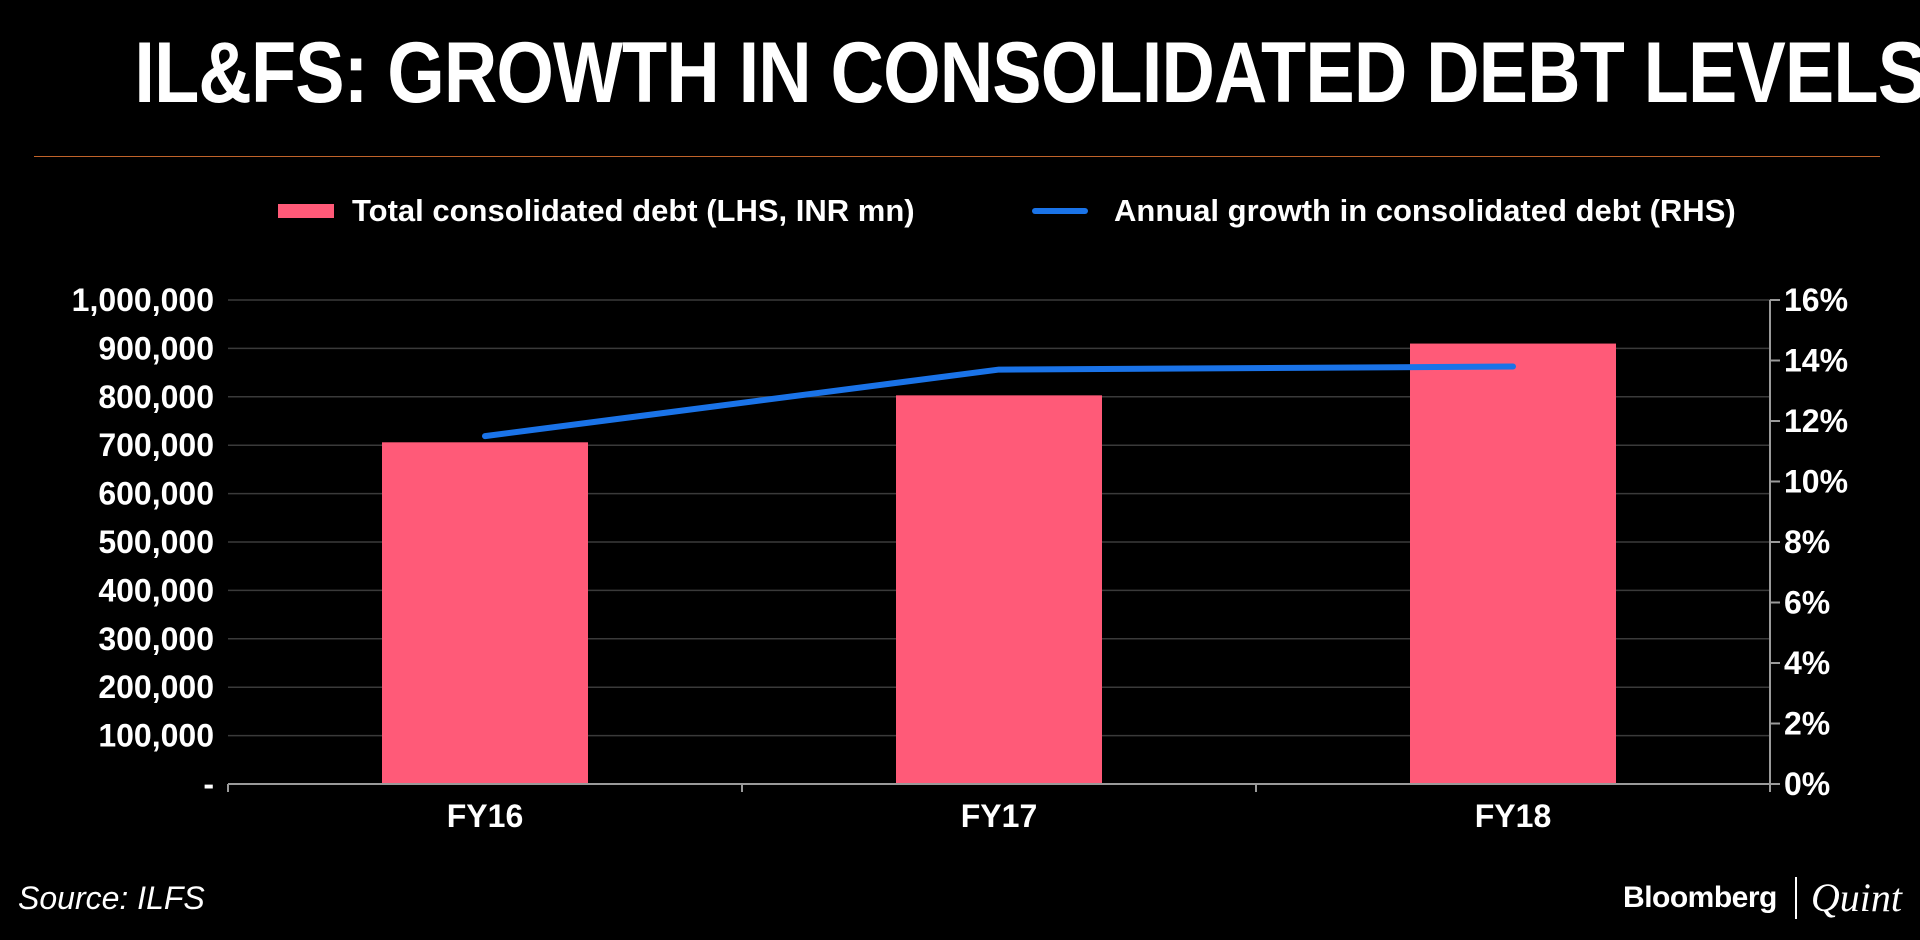 Image resolution: width=1920 pixels, height=940 pixels. Describe the element at coordinates (1513, 563) in the screenshot. I see `bar-fy18` at that location.